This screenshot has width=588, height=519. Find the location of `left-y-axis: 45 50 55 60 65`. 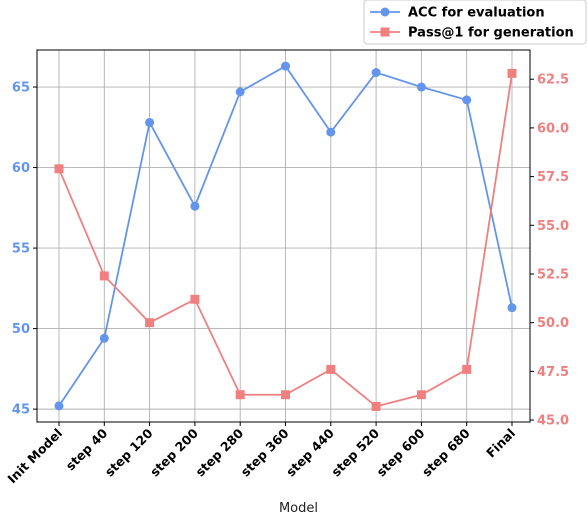

left-y-axis: 45 50 55 60 65 is located at coordinates (24, 249).